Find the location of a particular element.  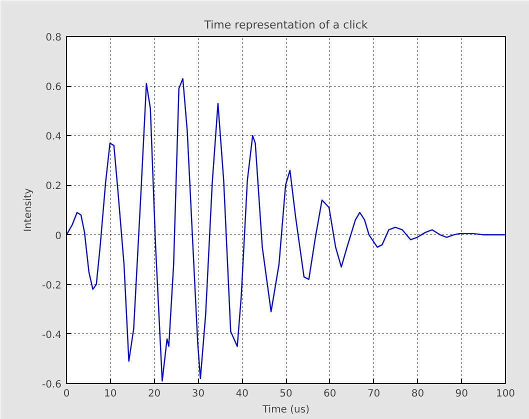

x-tick-label: 40 is located at coordinates (242, 394).